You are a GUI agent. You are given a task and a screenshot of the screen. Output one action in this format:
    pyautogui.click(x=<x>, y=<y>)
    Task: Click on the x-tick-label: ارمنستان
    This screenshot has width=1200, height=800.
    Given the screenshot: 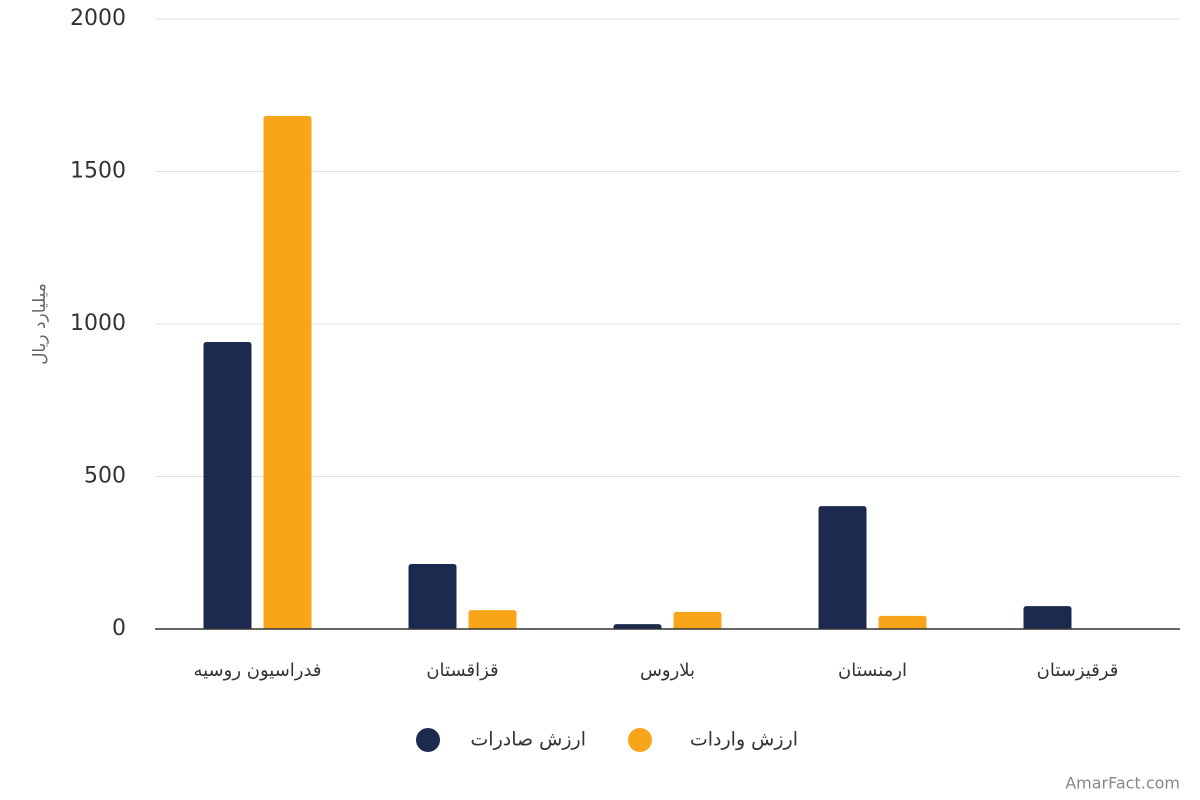 What is the action you would take?
    pyautogui.click(x=872, y=670)
    